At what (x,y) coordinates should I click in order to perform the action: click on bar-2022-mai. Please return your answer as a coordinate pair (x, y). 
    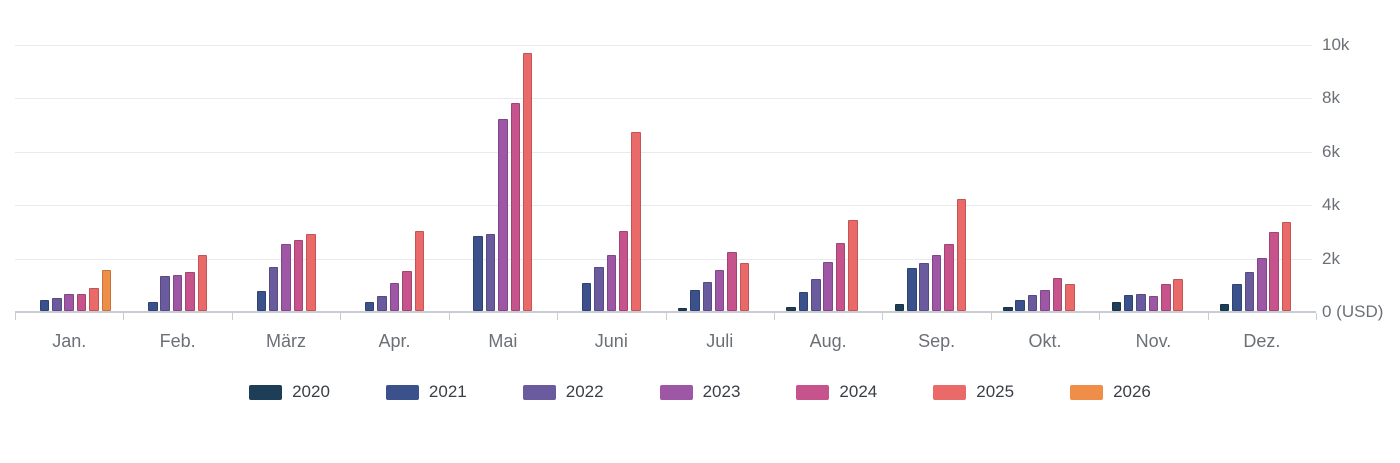
    Looking at the image, I should click on (490, 272).